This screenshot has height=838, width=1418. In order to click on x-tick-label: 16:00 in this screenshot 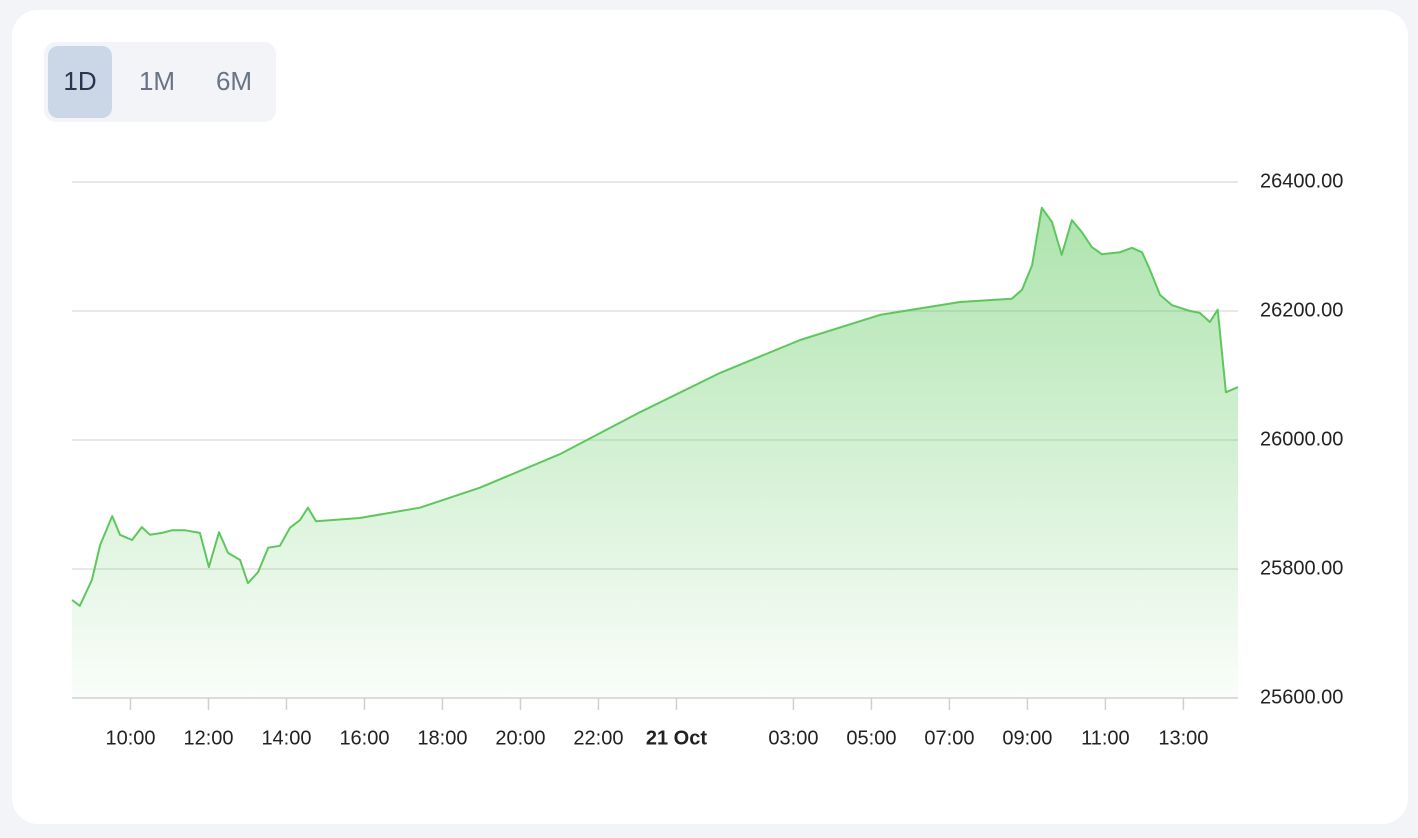, I will do `click(364, 738)`.